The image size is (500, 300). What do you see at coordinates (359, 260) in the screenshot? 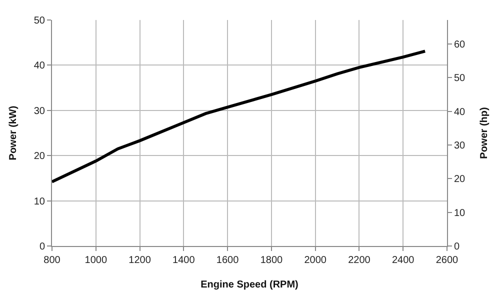
I see `x-tick-label: 2200` at bounding box center [359, 260].